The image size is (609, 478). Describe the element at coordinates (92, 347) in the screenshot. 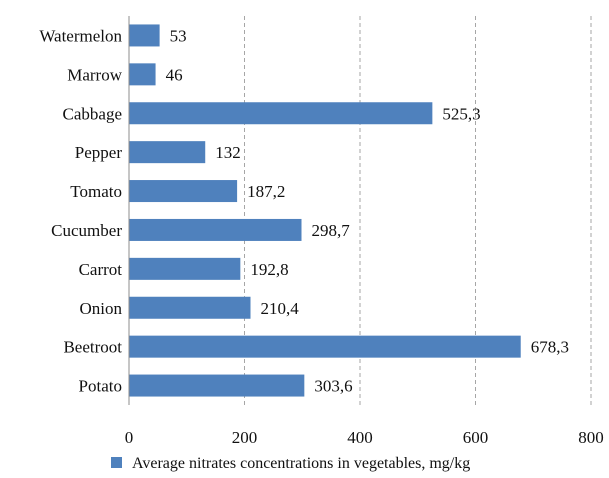

I see `category-label-beetroot: Beetroot` at that location.